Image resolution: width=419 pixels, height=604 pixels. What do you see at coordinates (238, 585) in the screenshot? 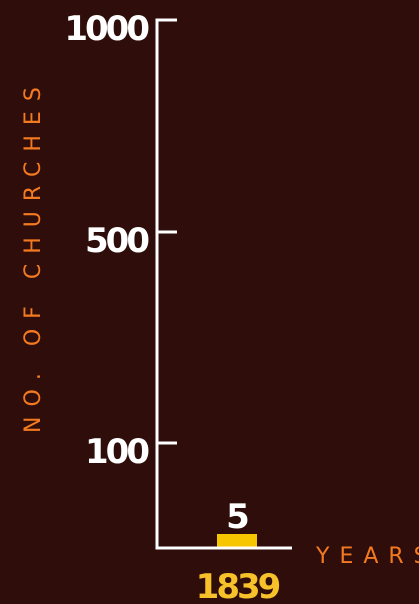
I see `x-category-label: 1839` at bounding box center [238, 585].